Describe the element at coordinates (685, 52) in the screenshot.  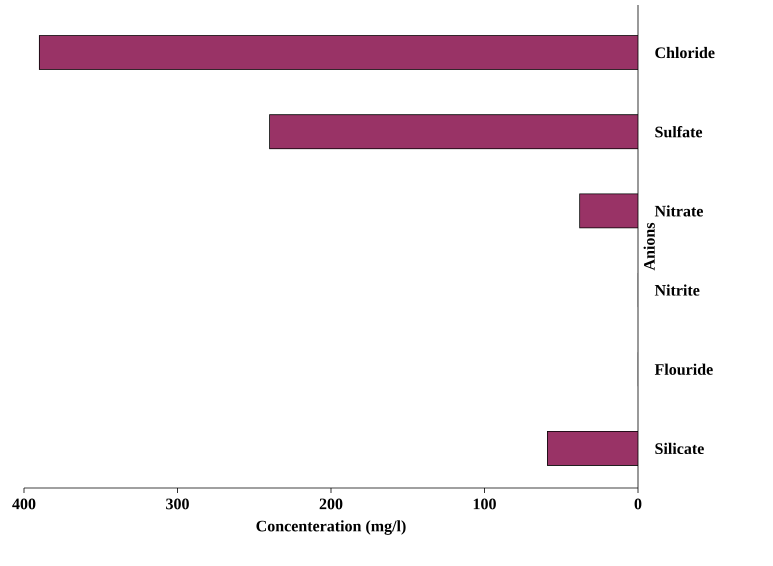
I see `y-tick-label: Chloride` at that location.